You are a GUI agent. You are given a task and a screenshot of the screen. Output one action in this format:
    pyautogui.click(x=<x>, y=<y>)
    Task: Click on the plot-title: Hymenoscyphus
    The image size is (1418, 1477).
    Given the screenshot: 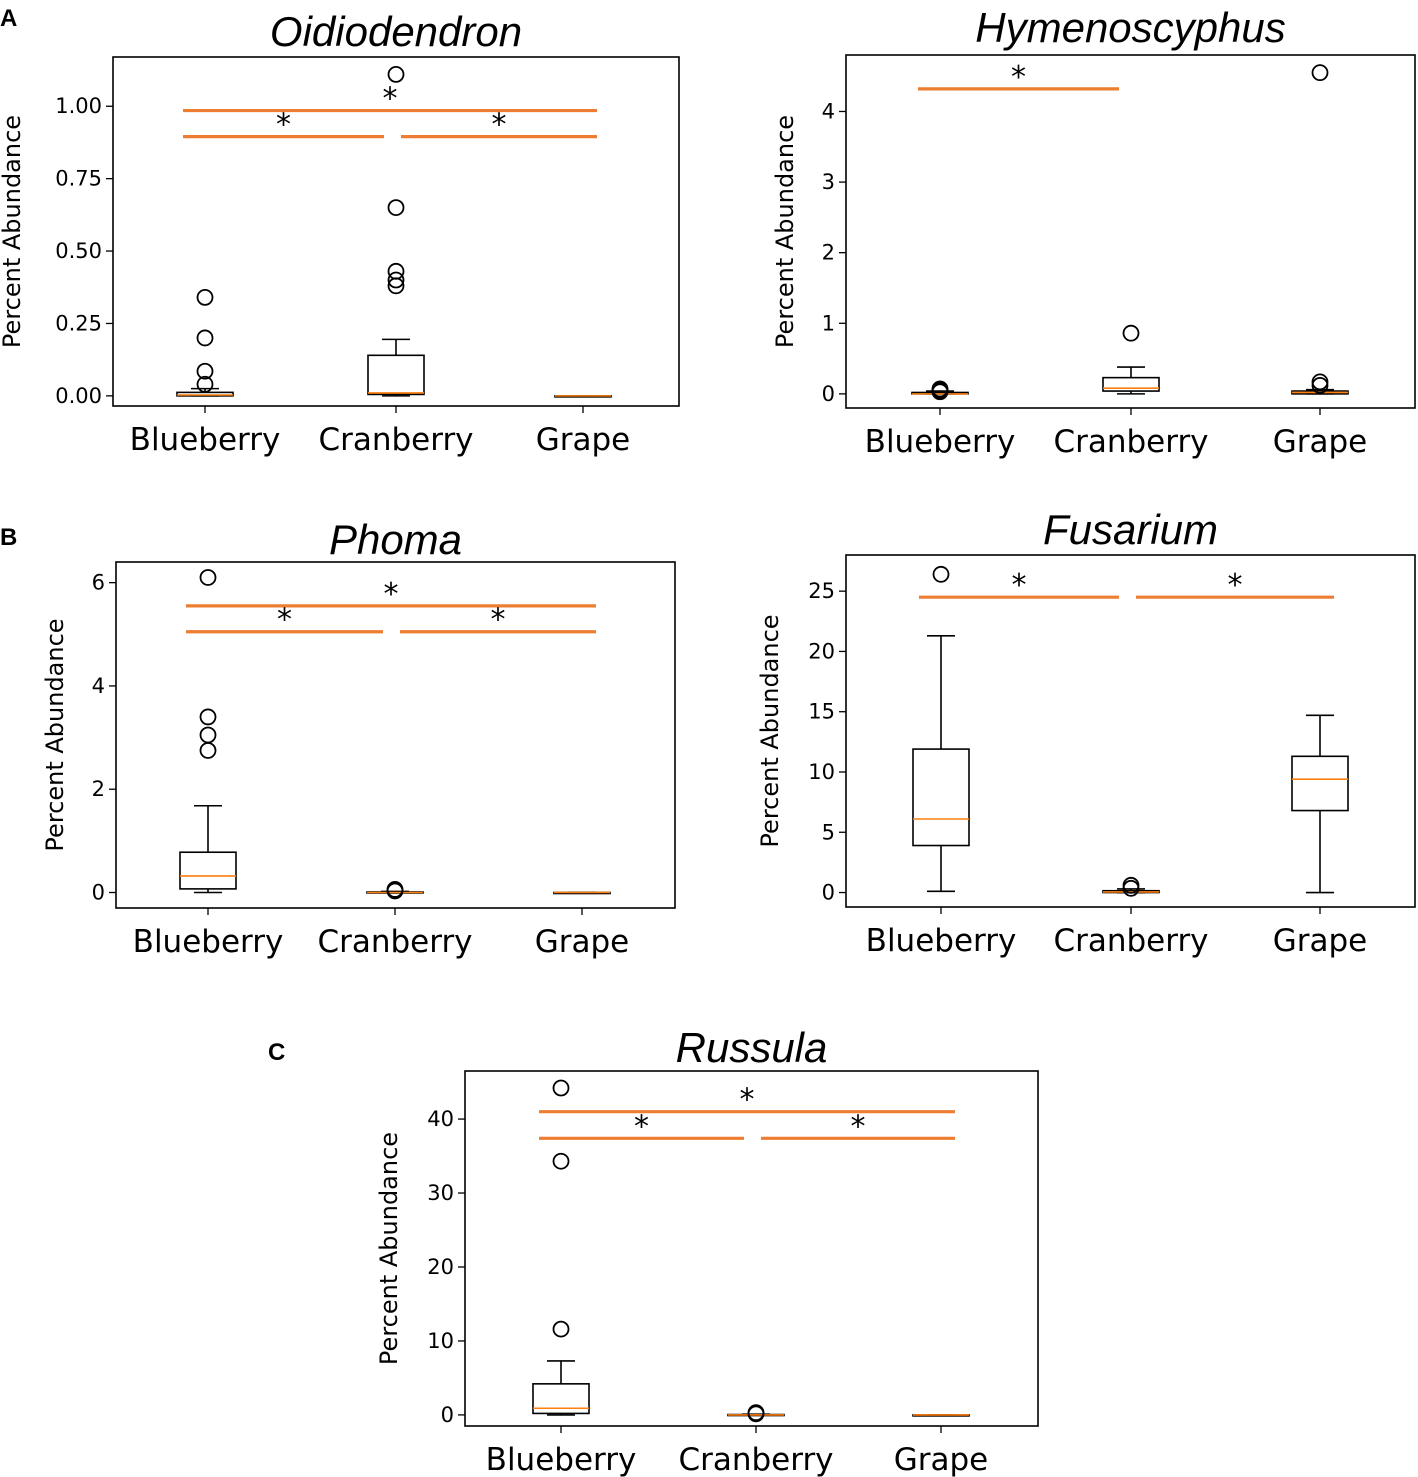 What is the action you would take?
    pyautogui.click(x=1130, y=27)
    